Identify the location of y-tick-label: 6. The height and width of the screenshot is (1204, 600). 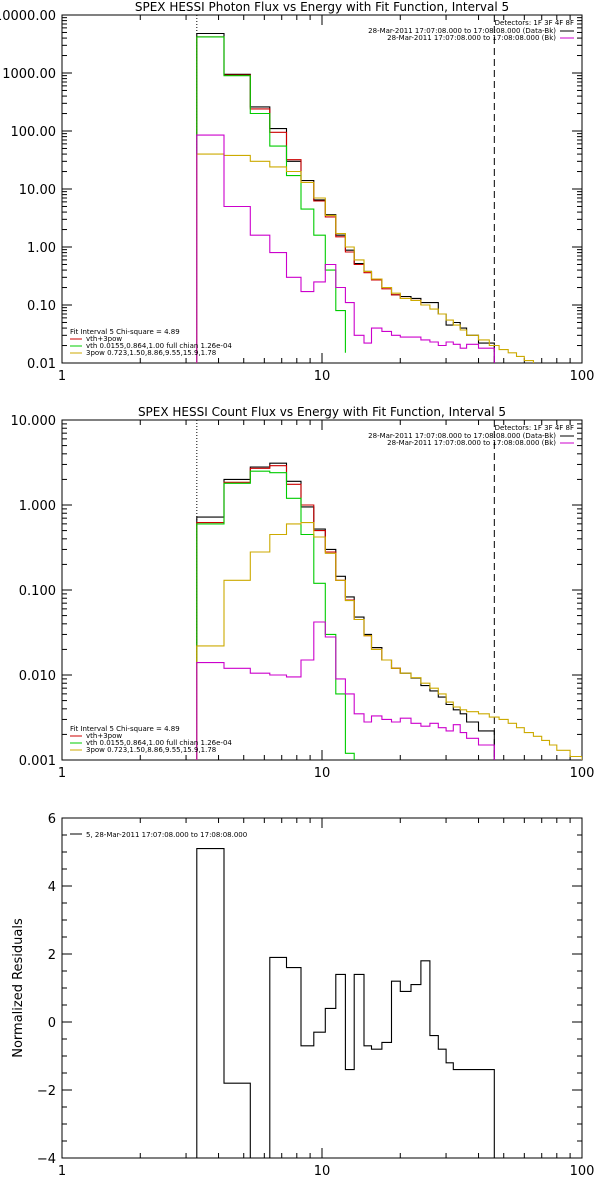
(52, 819).